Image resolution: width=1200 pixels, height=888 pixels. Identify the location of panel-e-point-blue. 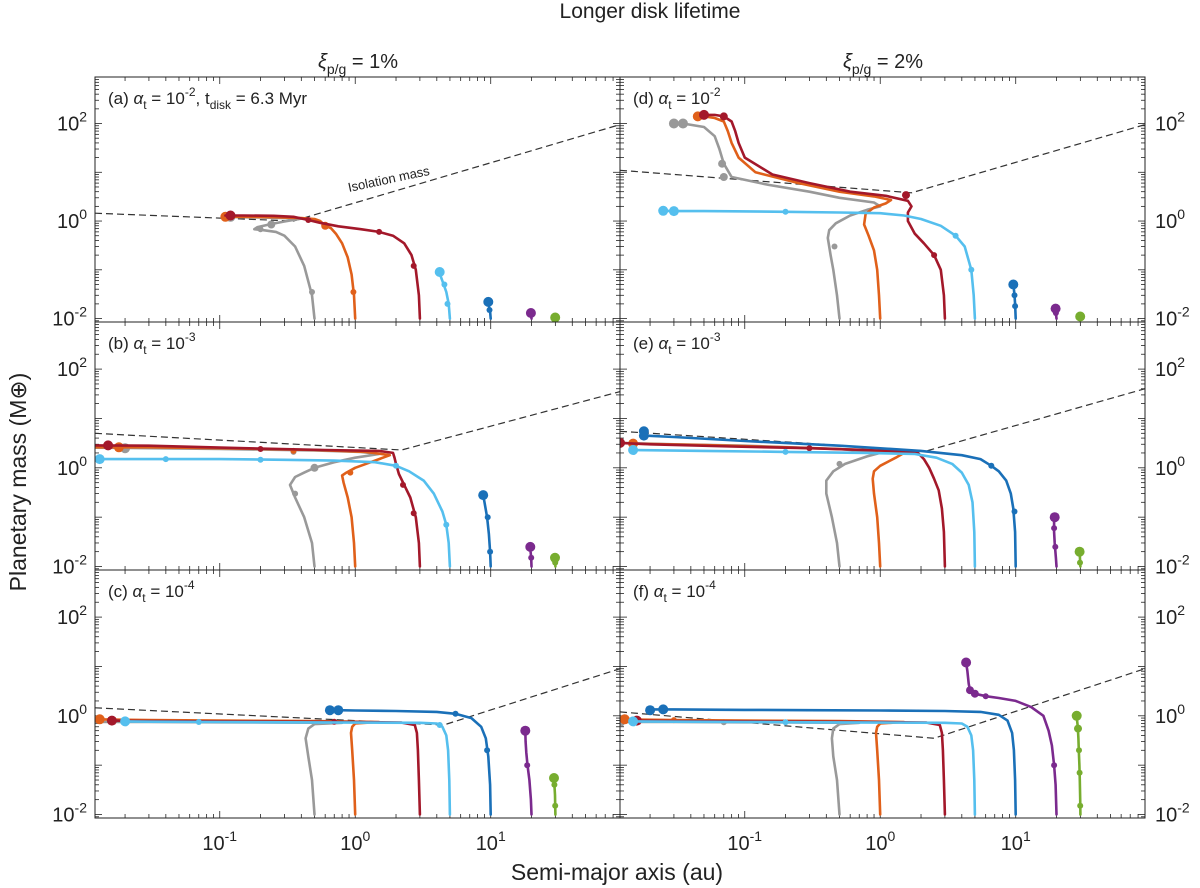
(991, 465).